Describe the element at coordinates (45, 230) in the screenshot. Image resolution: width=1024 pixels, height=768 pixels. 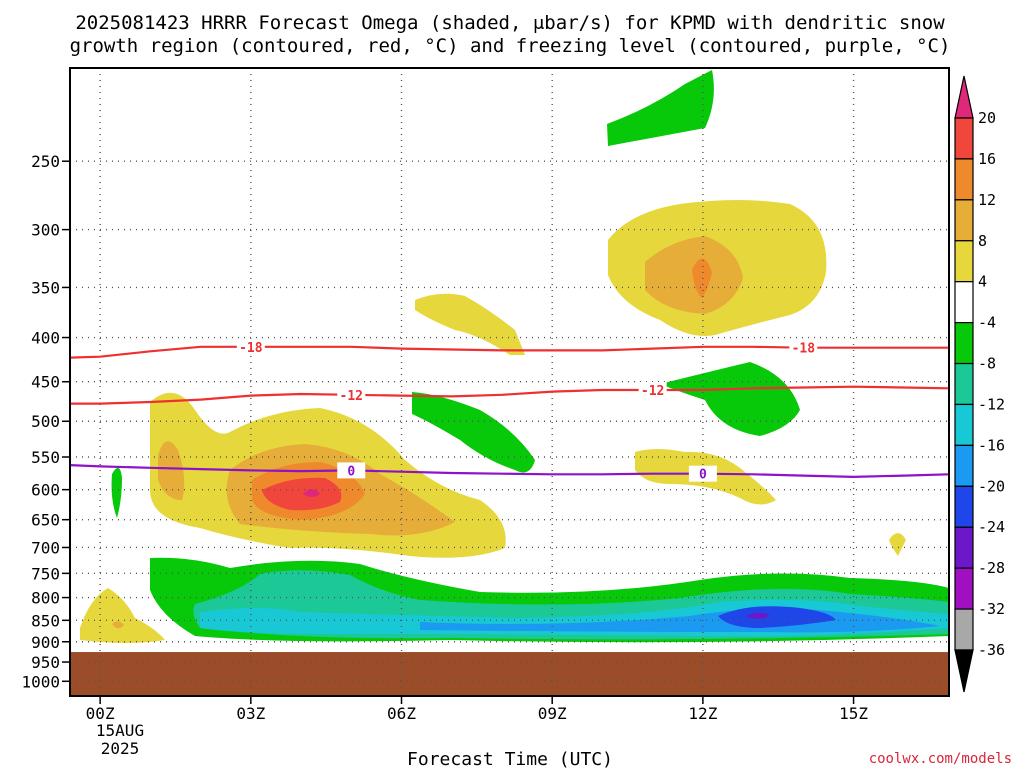
I see `y-tick-label: 300` at that location.